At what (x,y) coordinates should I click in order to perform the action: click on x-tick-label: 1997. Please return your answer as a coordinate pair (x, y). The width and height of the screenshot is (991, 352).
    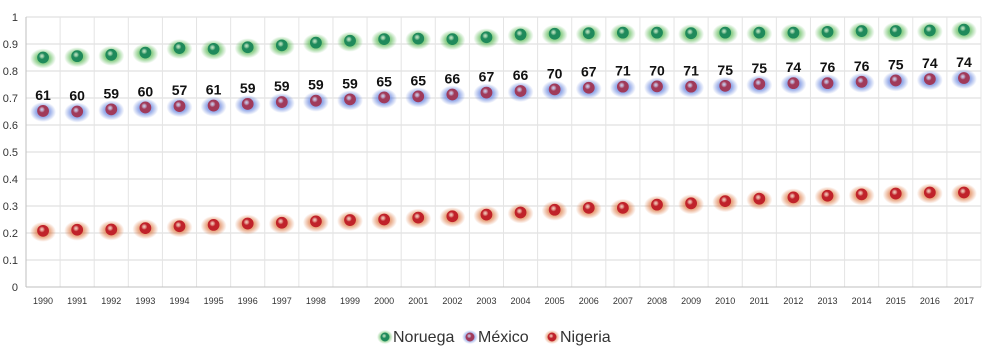
    Looking at the image, I should click on (282, 301).